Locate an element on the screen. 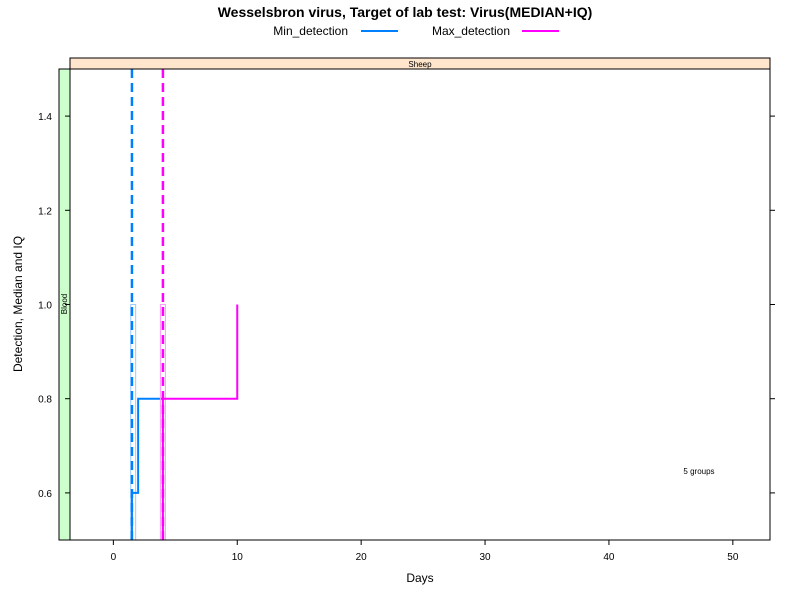 The width and height of the screenshot is (800, 600). legend-label-min: Min_detection is located at coordinates (310, 31).